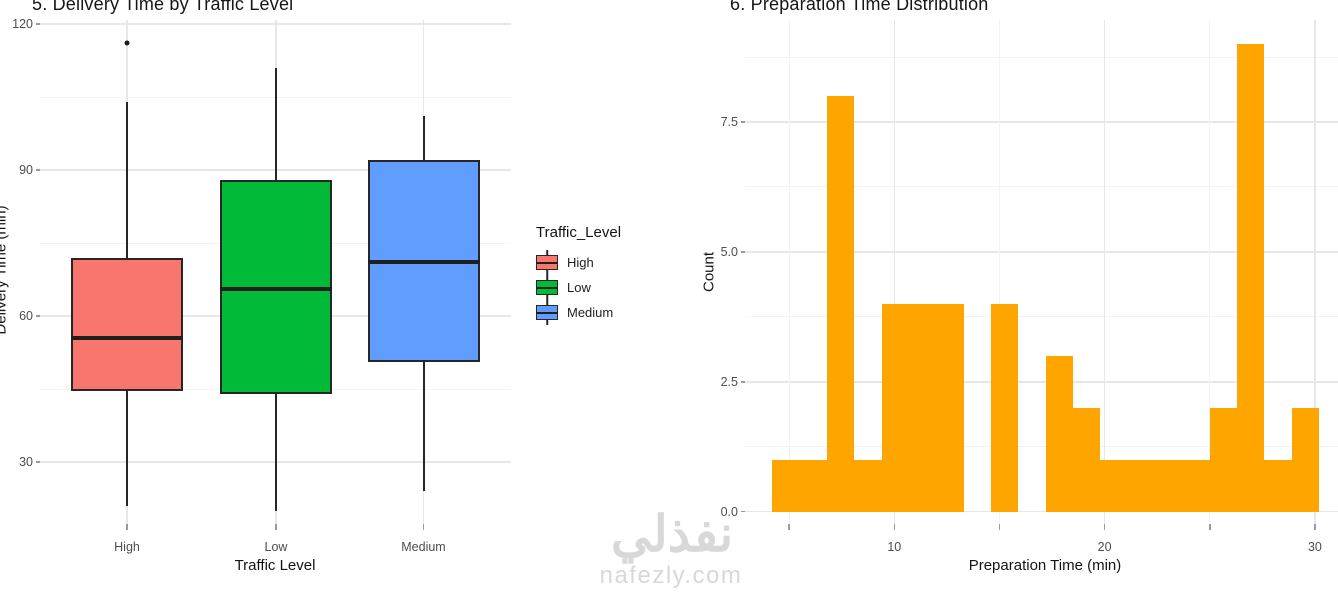 This screenshot has width=1338, height=592. Describe the element at coordinates (859, 7) in the screenshot. I see `histogram-title: 6. Preparation Time Distribution` at that location.